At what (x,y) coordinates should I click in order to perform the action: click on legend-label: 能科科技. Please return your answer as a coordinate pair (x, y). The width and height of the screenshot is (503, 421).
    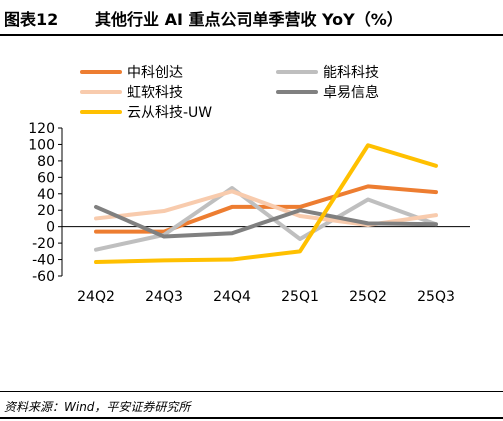
    Looking at the image, I should click on (351, 73).